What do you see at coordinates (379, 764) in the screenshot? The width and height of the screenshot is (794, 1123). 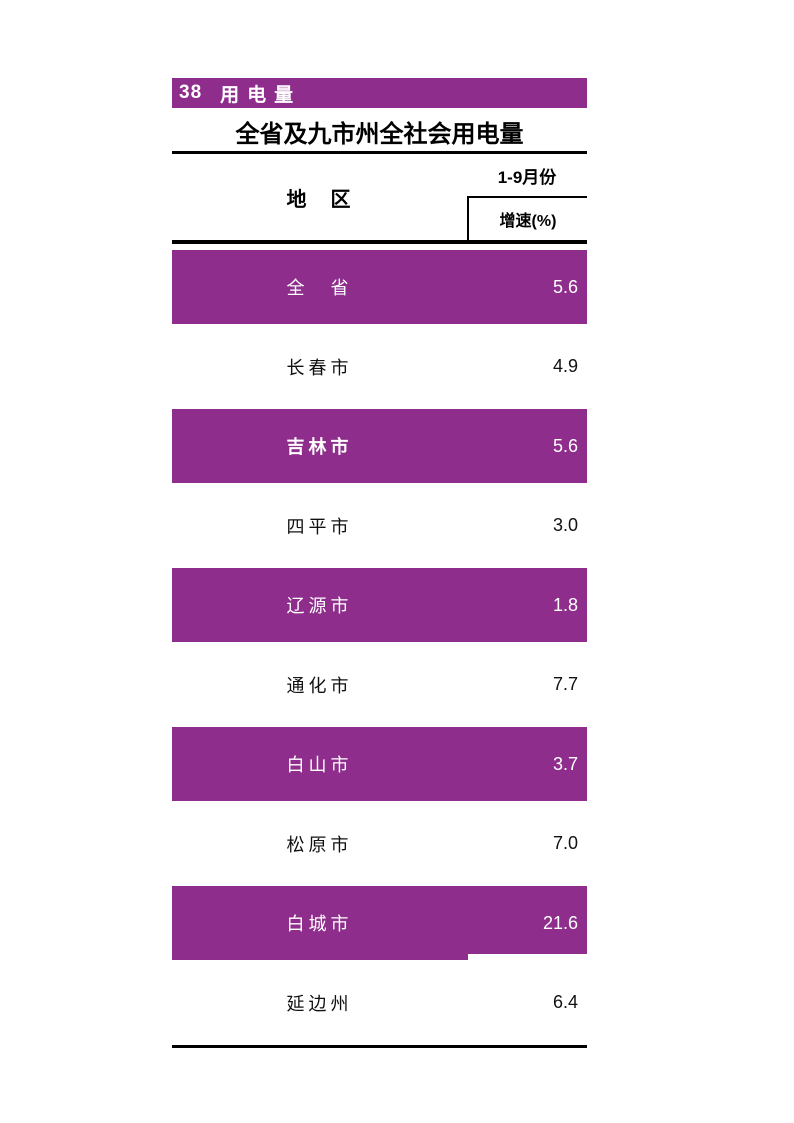 I see `table-row: 白山市 3.7` at bounding box center [379, 764].